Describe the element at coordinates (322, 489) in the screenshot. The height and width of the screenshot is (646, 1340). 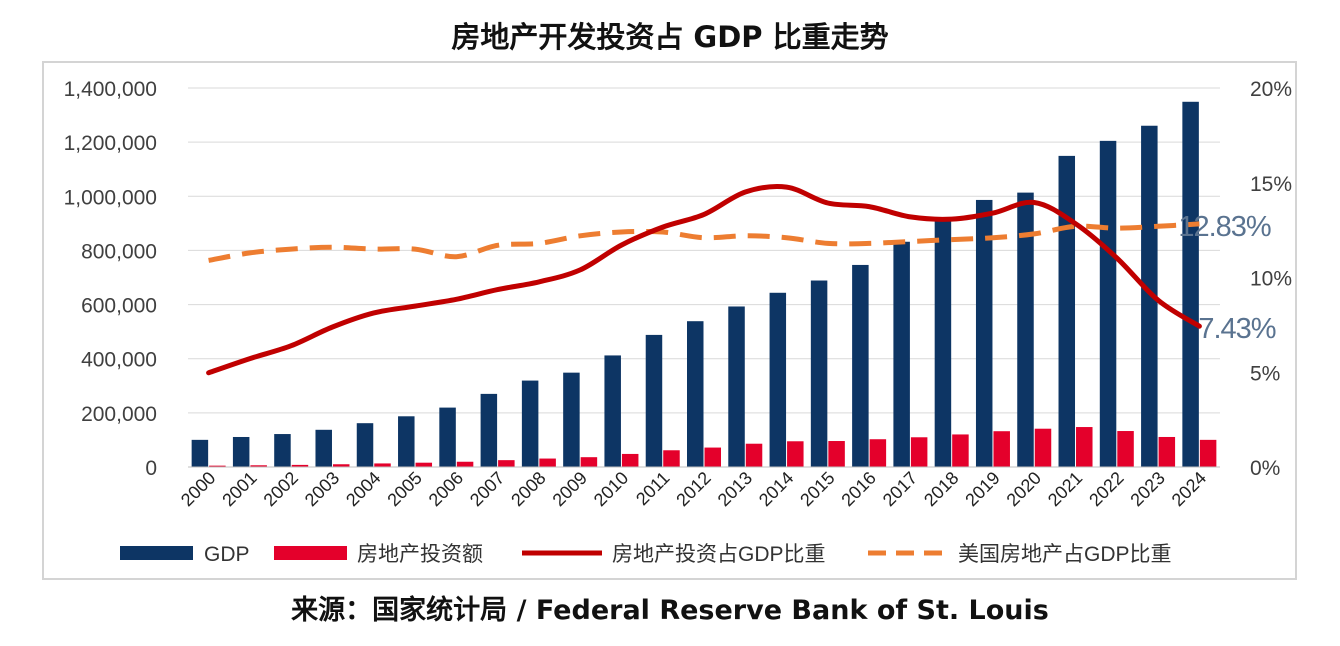
I see `x-tick-label: 2003` at that location.